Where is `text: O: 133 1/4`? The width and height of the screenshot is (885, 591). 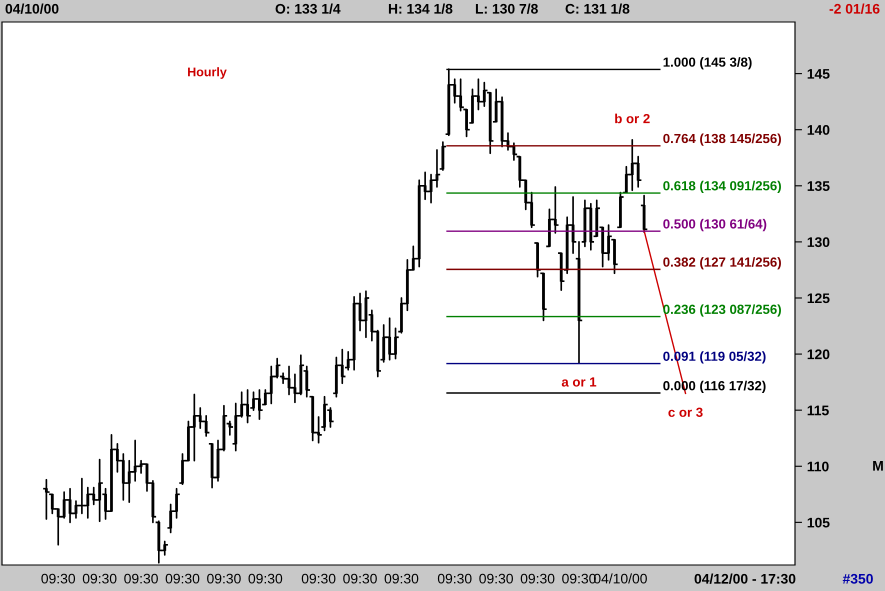
text: O: 133 1/4 is located at coordinates (308, 9).